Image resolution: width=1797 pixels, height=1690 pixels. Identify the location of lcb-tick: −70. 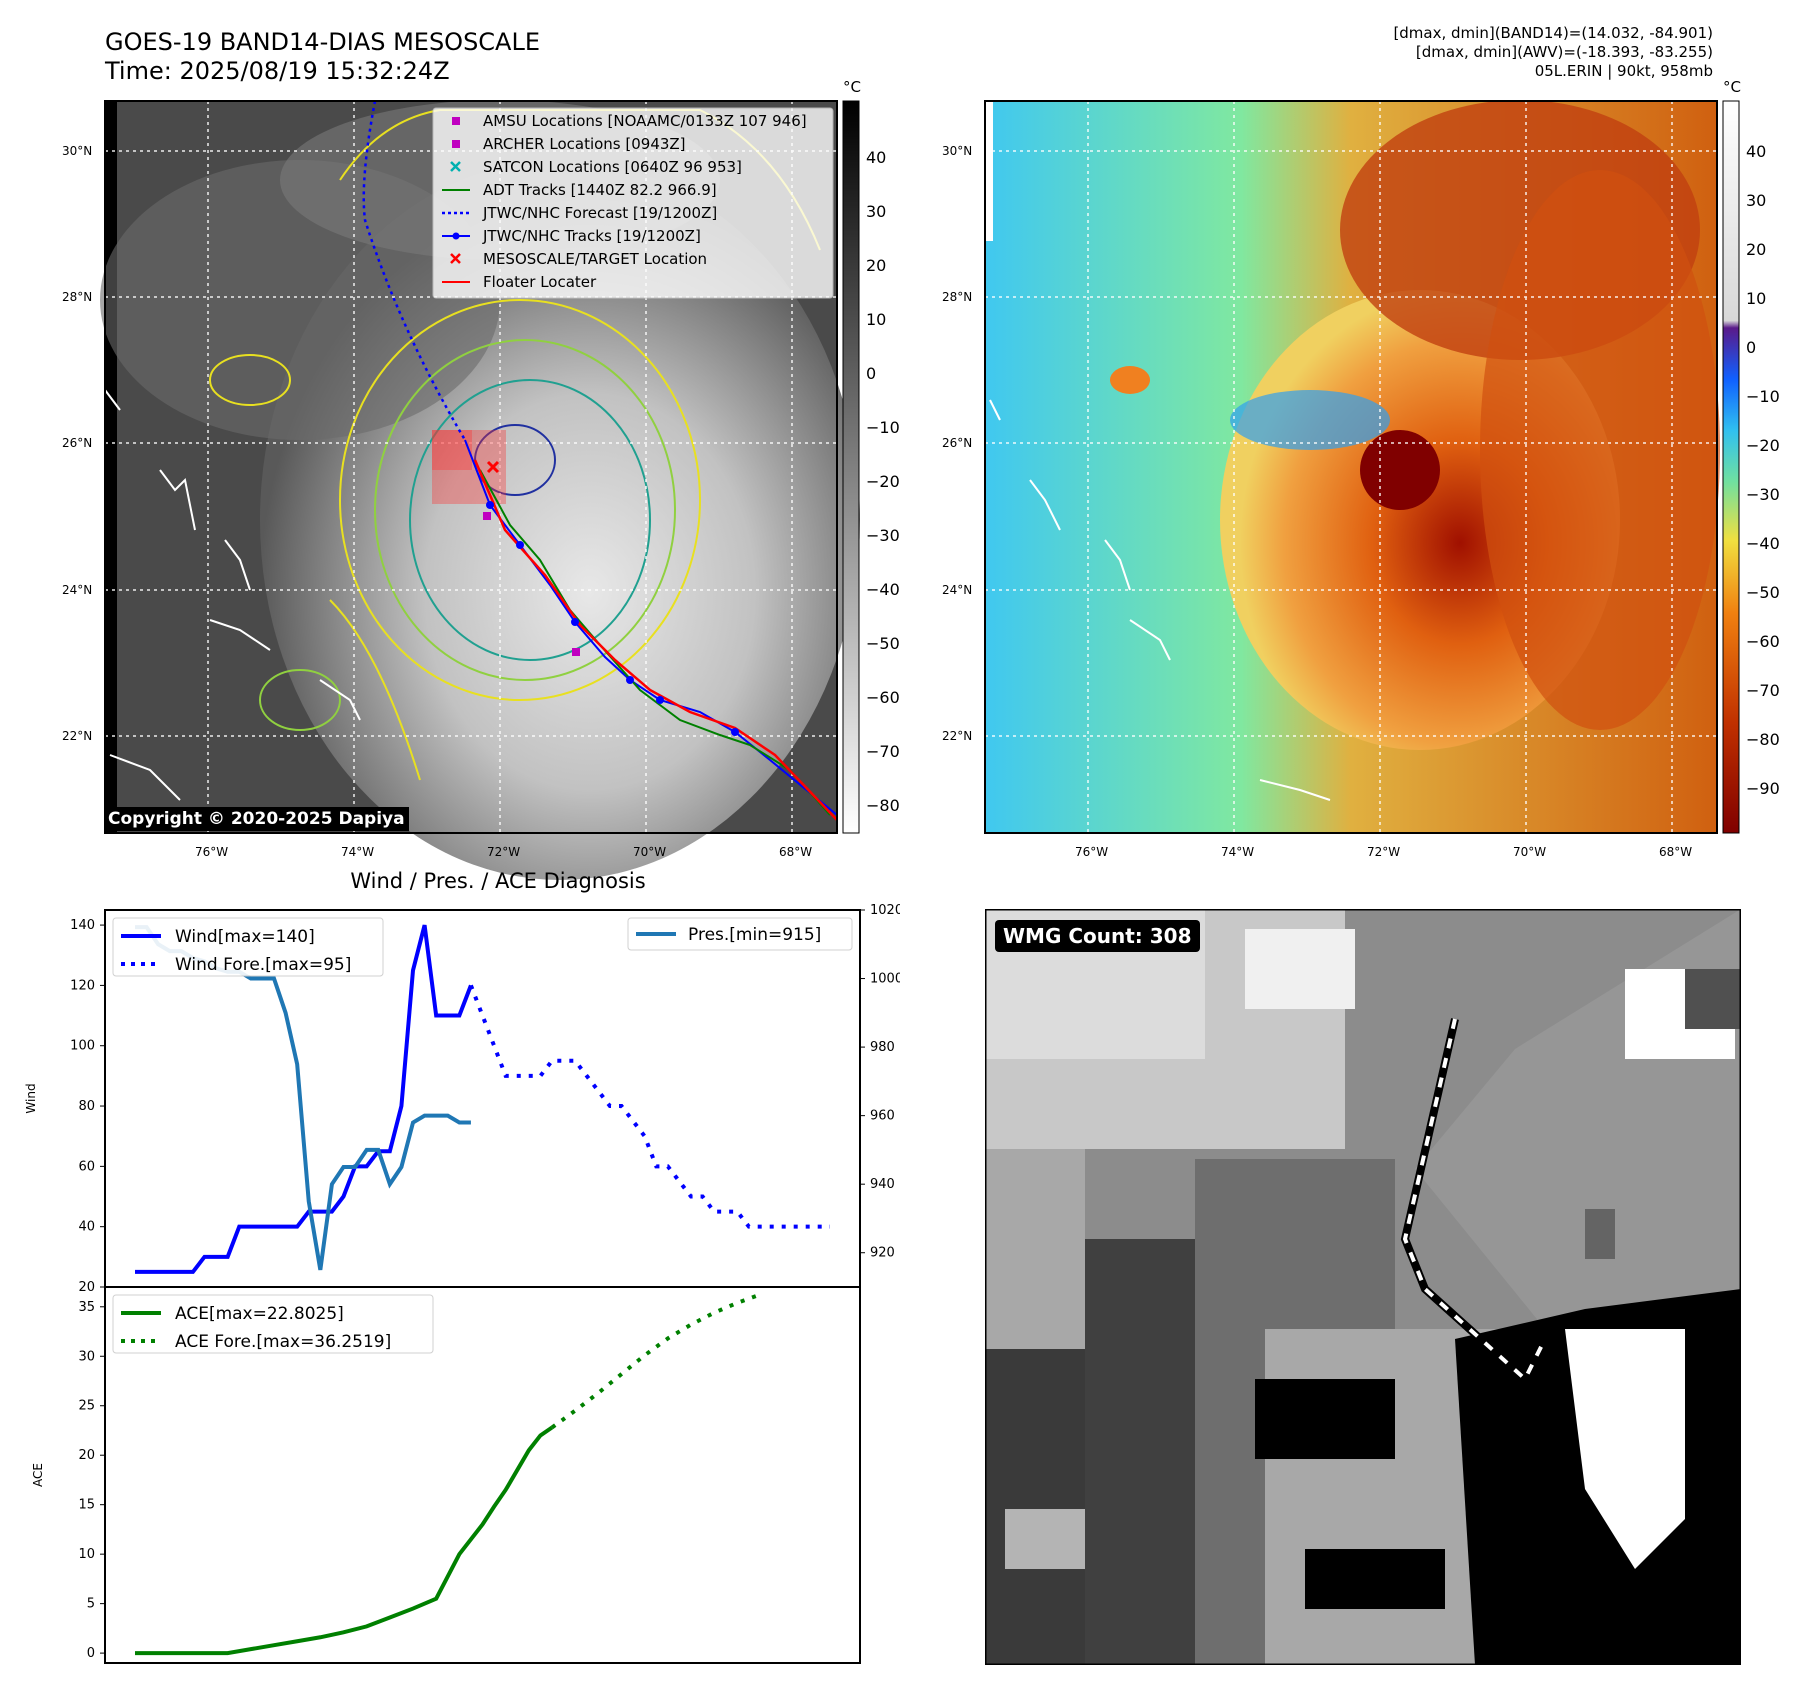
(883, 751).